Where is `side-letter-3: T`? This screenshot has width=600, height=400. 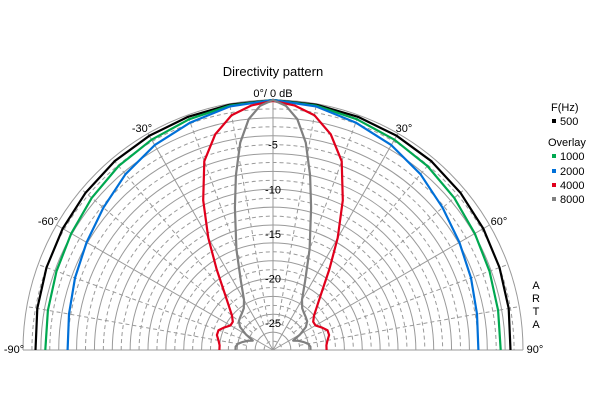 side-letter-3: T is located at coordinates (536, 312).